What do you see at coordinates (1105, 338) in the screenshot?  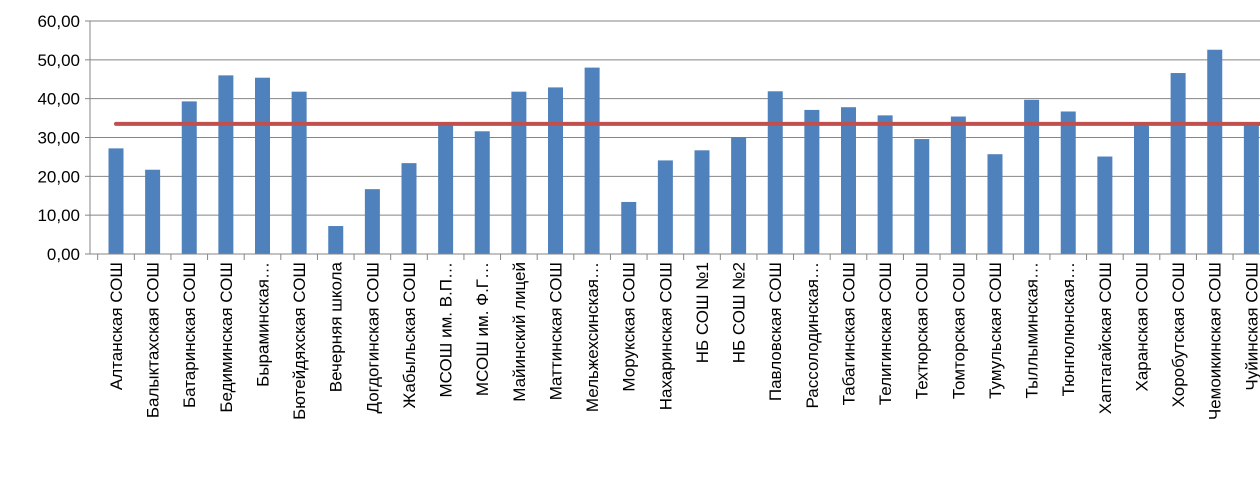 I see `x-category-label: Хаптагайская СОШ` at bounding box center [1105, 338].